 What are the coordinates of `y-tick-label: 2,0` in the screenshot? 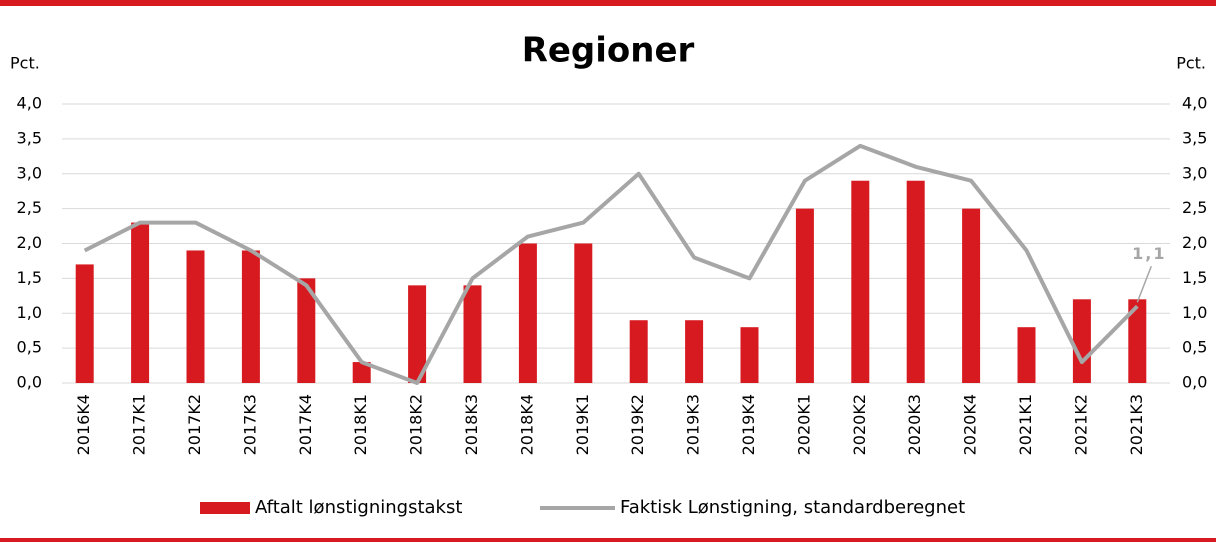 It's located at (29, 242).